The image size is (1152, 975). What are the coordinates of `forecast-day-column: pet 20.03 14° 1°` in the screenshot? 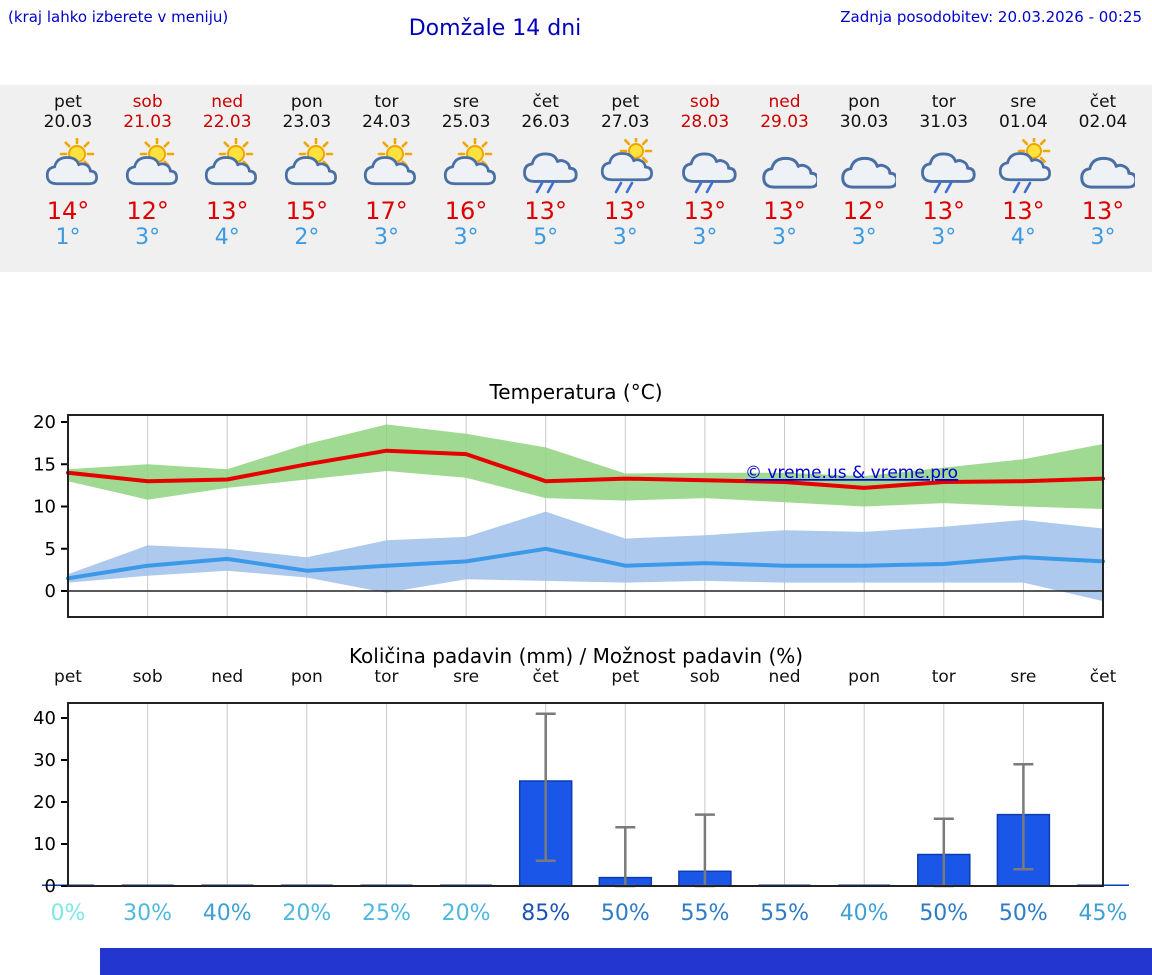 It's located at (68, 168).